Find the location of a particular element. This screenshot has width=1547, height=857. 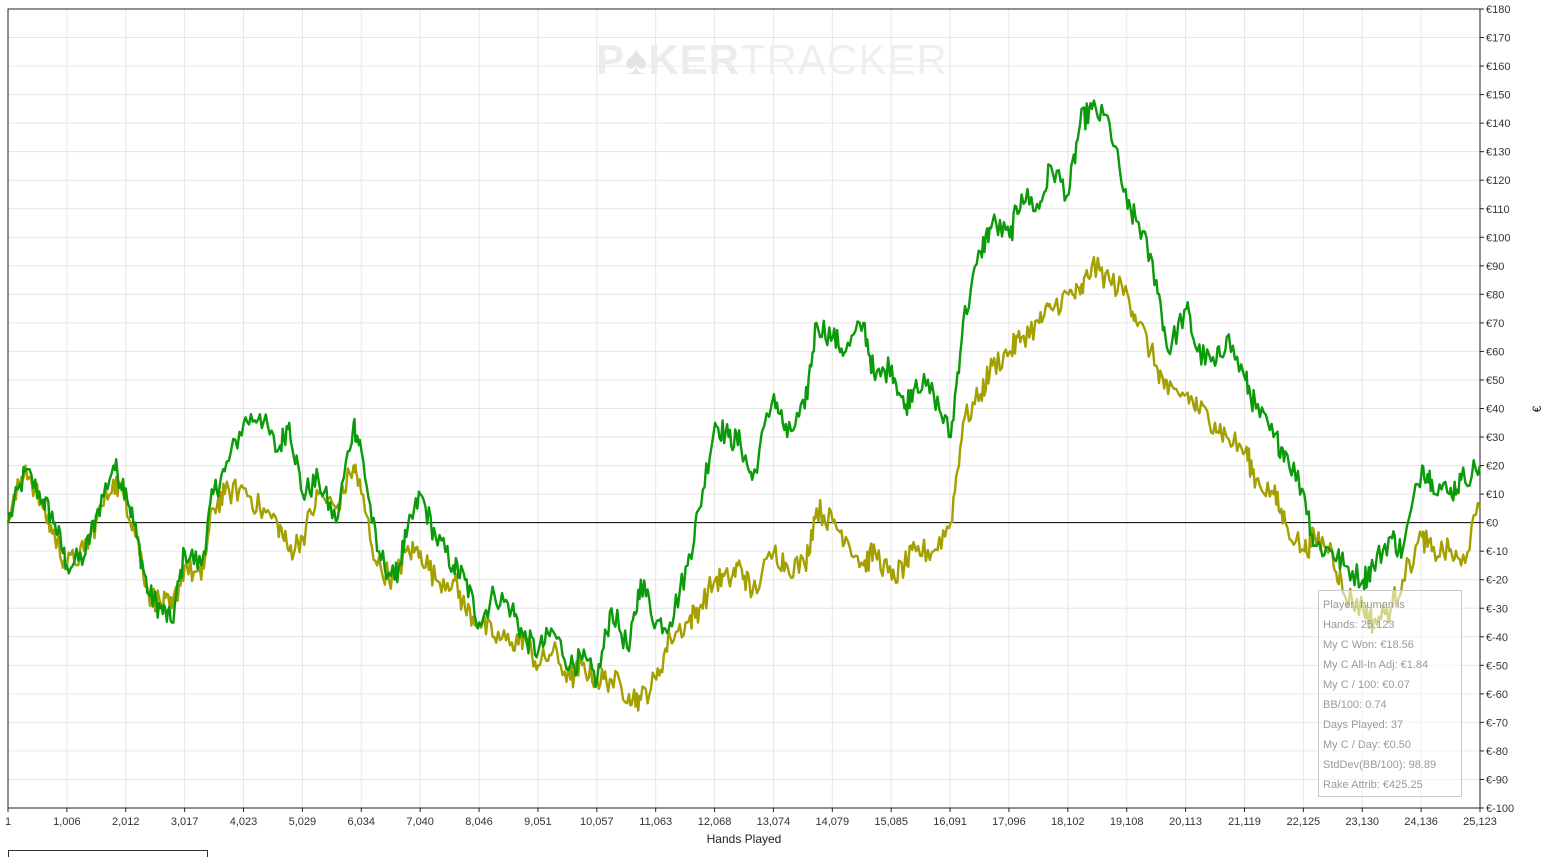

watermark-letter-p: P is located at coordinates (610, 59).